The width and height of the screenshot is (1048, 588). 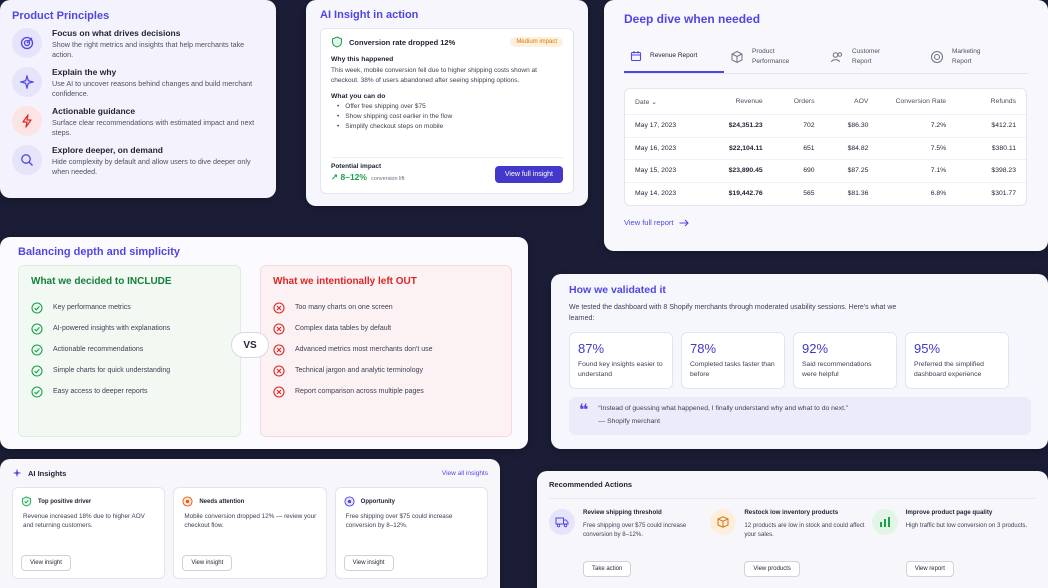 What do you see at coordinates (129, 349) in the screenshot?
I see `include-item: Actionable recommendations` at bounding box center [129, 349].